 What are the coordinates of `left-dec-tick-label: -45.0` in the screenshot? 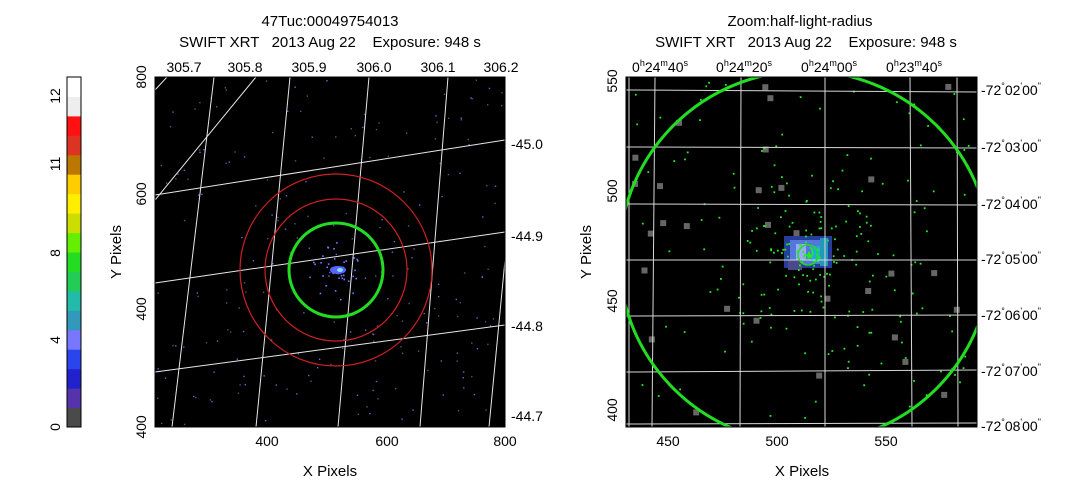 It's located at (527, 144).